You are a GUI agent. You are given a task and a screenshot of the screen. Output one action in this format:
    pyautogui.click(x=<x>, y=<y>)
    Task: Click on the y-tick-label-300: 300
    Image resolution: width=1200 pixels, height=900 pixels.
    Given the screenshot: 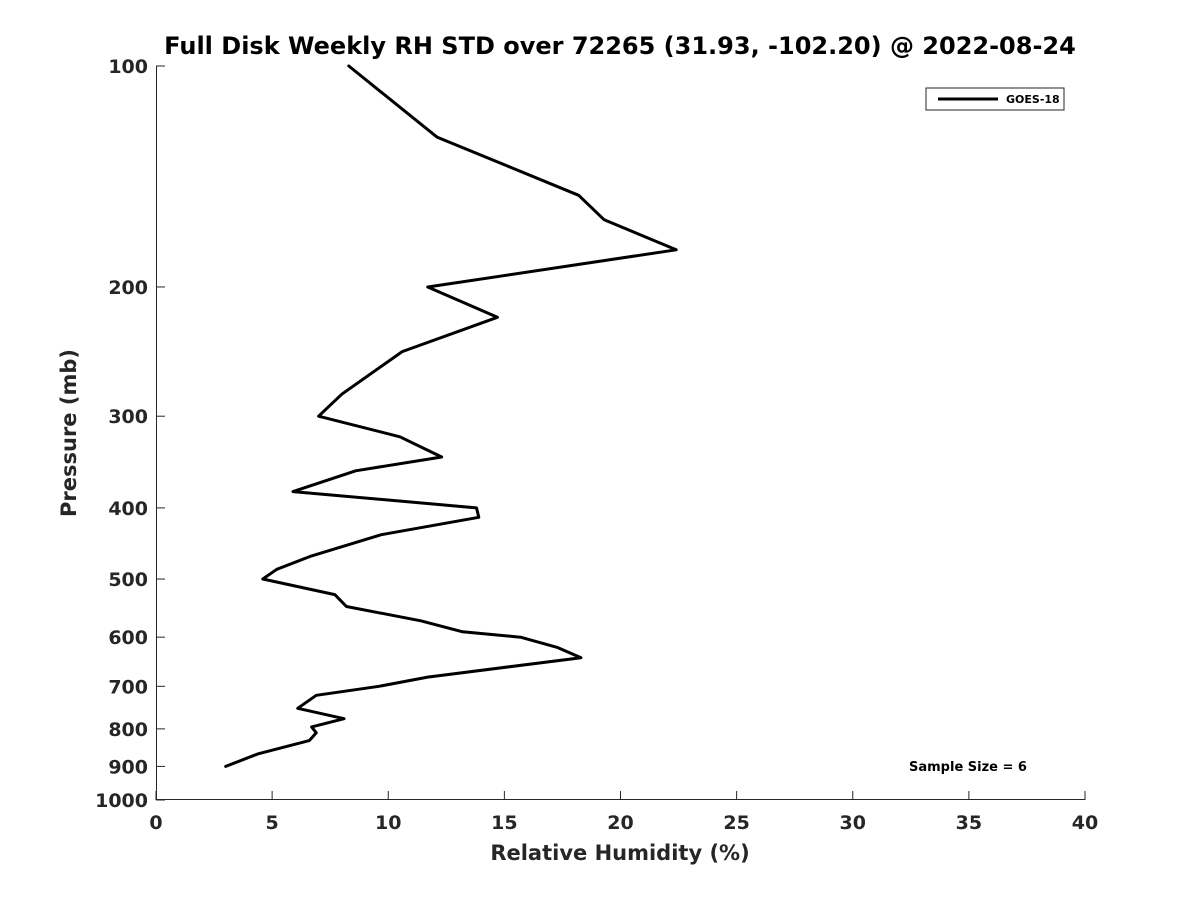 What is the action you would take?
    pyautogui.click(x=128, y=417)
    